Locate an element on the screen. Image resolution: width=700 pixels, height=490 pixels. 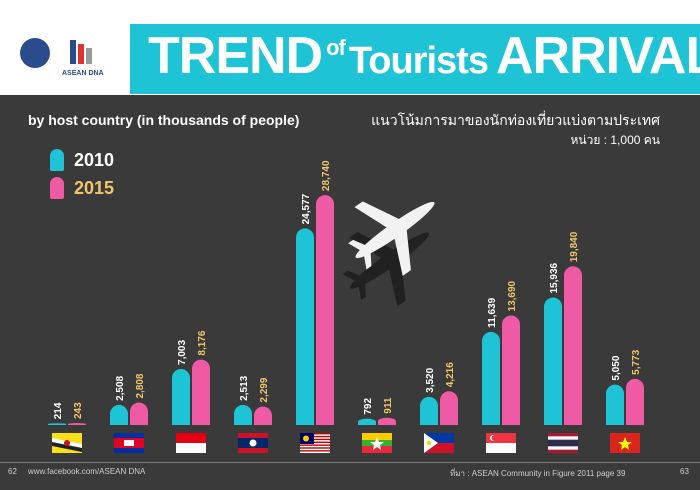
vietnam-flag-icon is located at coordinates (625, 443).